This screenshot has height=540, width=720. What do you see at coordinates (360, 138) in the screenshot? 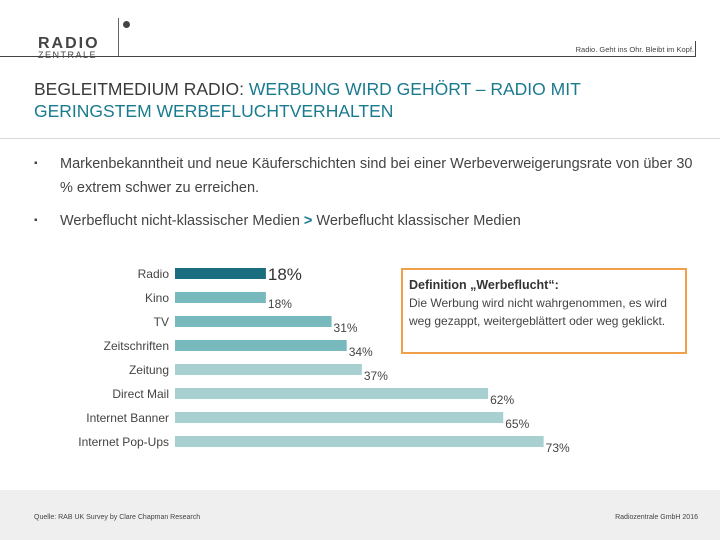
I see `title-divider` at bounding box center [360, 138].